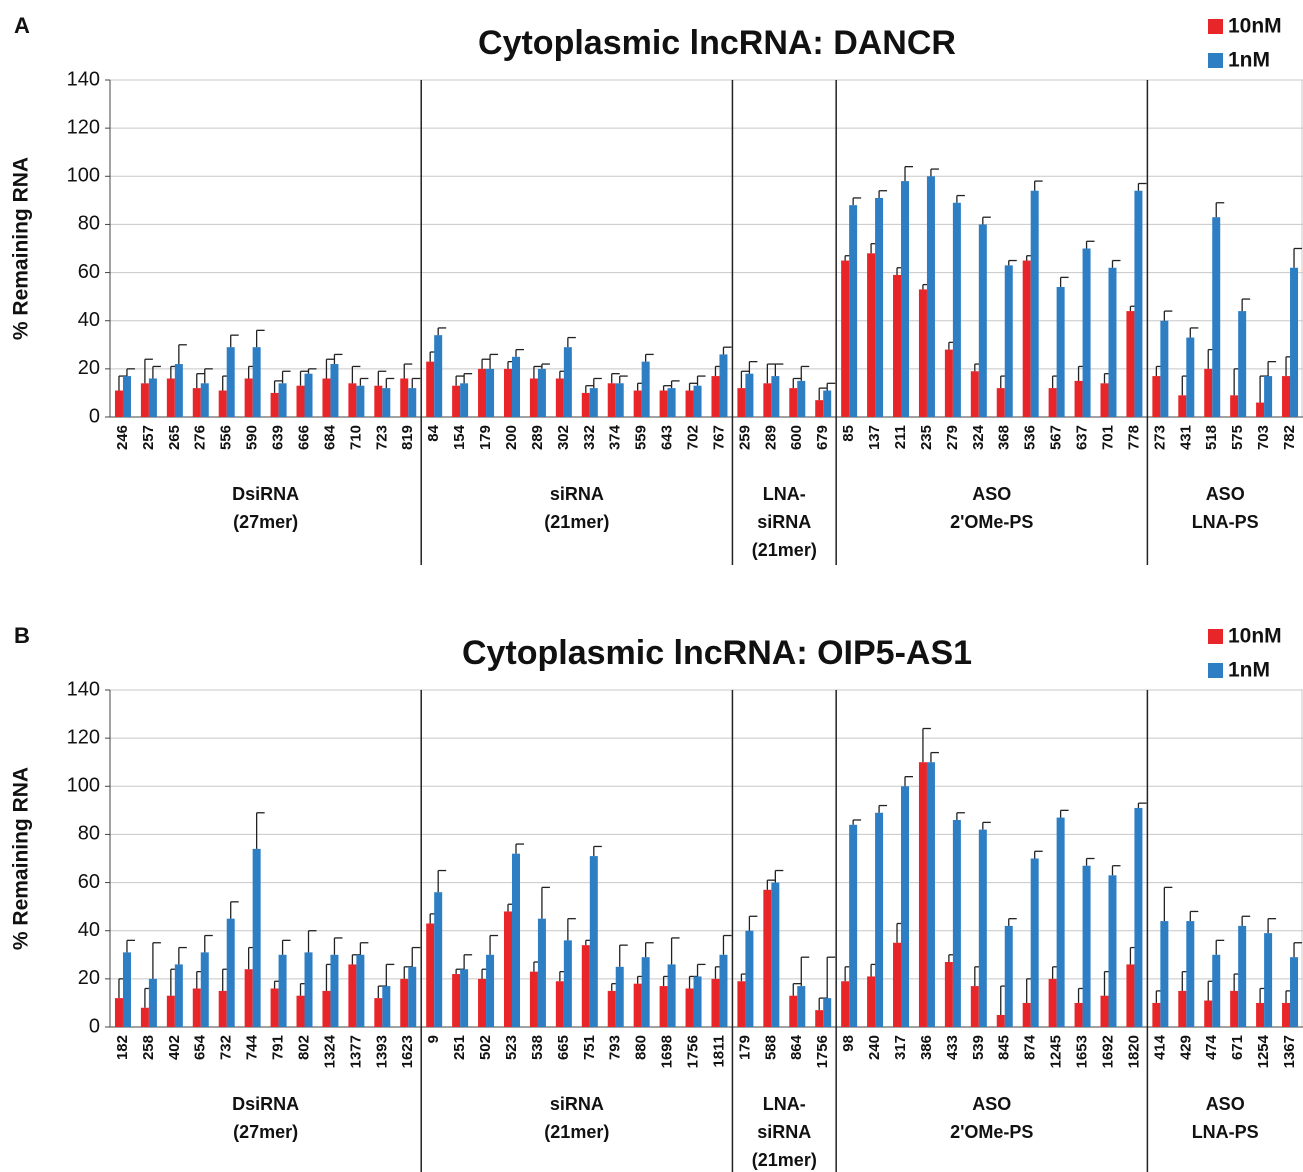  What do you see at coordinates (796, 1047) in the screenshot?
I see `x-tick-label: 864` at bounding box center [796, 1047].